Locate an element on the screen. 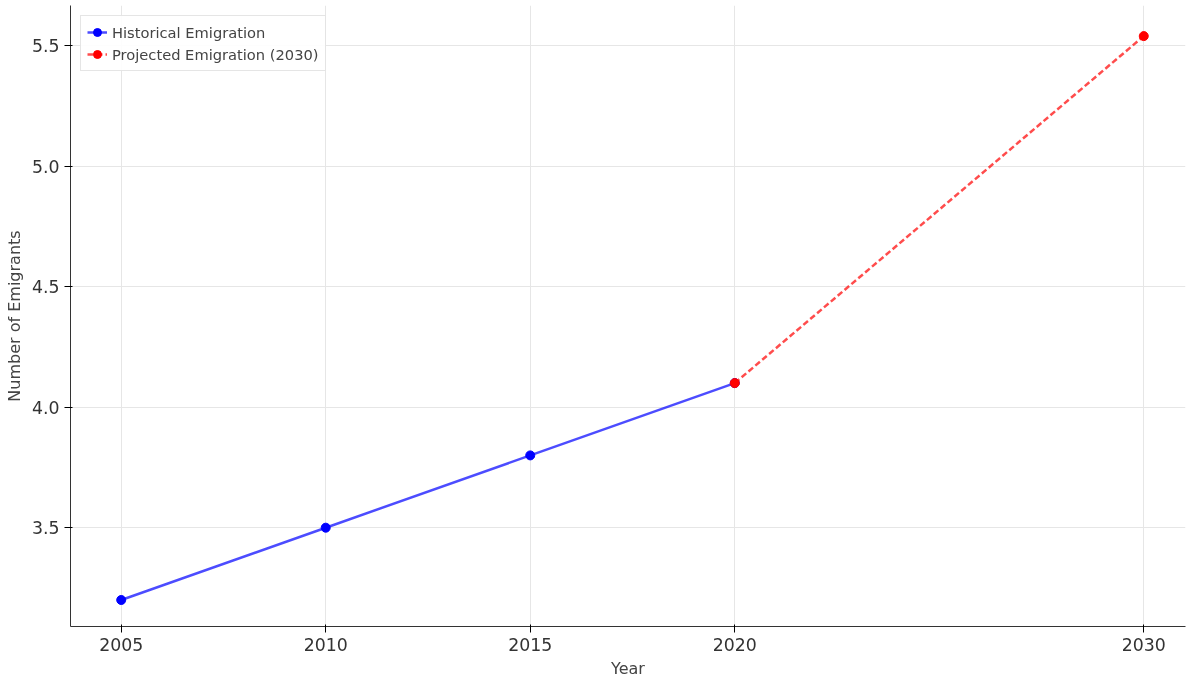 The image size is (1198, 688). y-tick-label: 4.5 is located at coordinates (45, 287).